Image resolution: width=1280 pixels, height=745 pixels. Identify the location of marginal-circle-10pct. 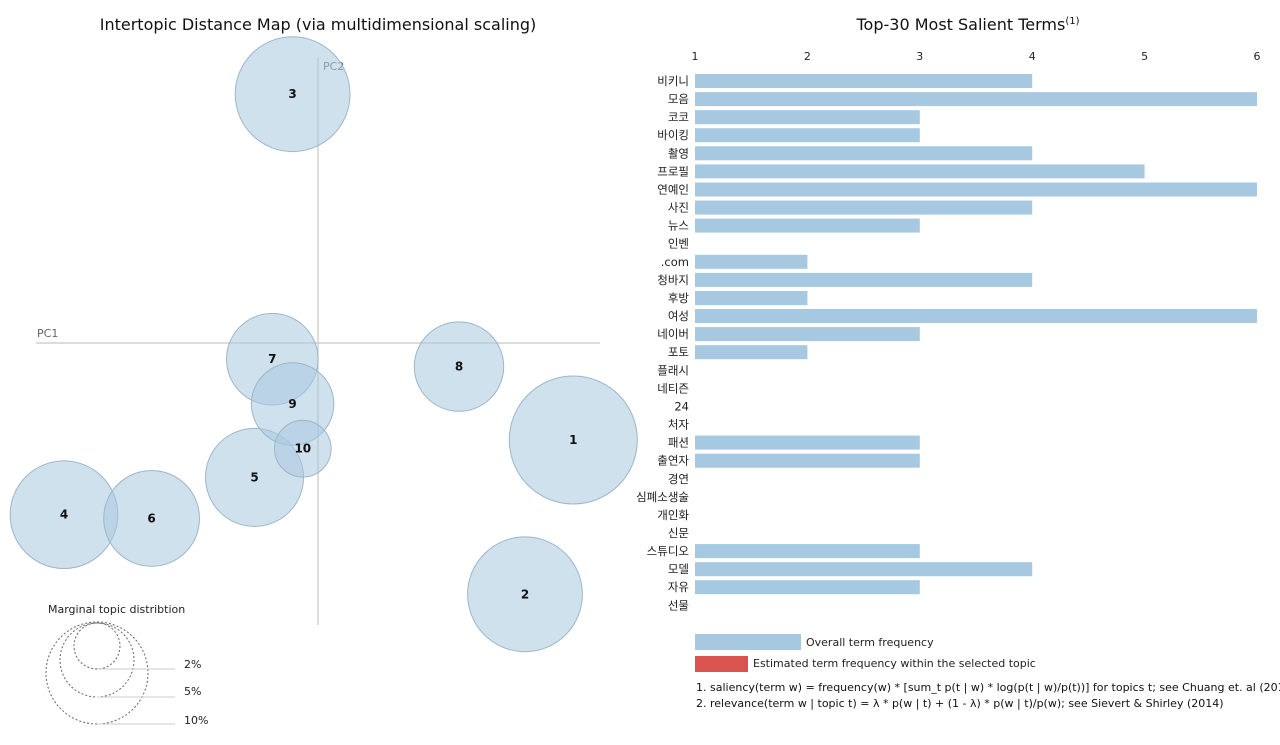
(97, 673).